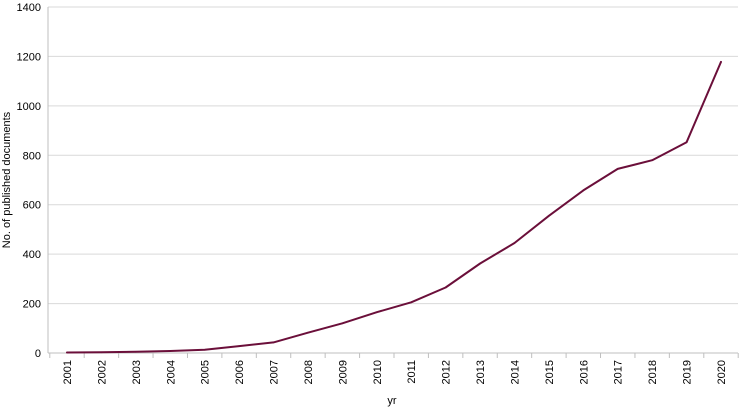  I want to click on y-tick-label: 200, so click(32, 305).